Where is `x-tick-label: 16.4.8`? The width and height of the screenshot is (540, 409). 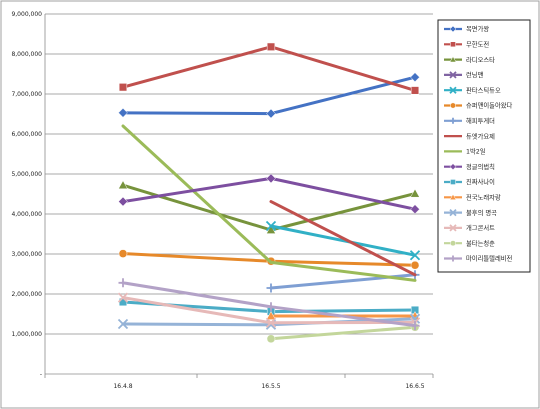
x-tick-label: 16.4.8 is located at coordinates (122, 386).